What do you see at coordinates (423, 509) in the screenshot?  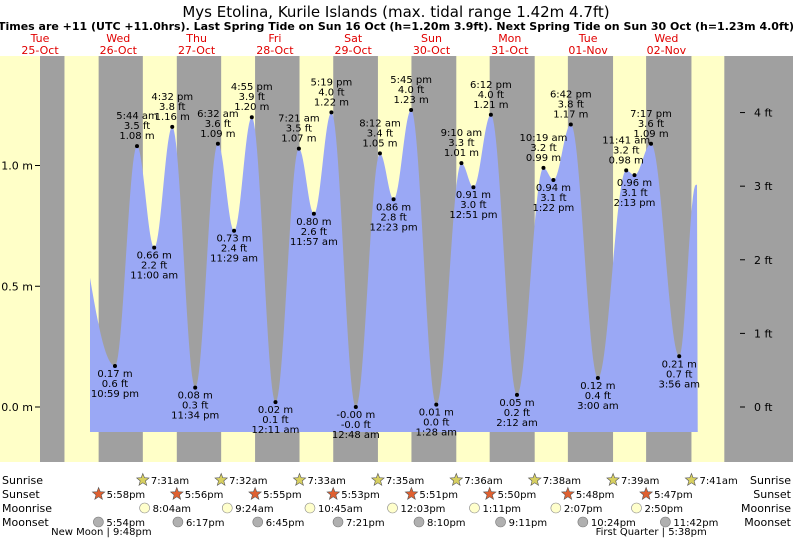 I see `moonrise-time: 12:03pm` at bounding box center [423, 509].